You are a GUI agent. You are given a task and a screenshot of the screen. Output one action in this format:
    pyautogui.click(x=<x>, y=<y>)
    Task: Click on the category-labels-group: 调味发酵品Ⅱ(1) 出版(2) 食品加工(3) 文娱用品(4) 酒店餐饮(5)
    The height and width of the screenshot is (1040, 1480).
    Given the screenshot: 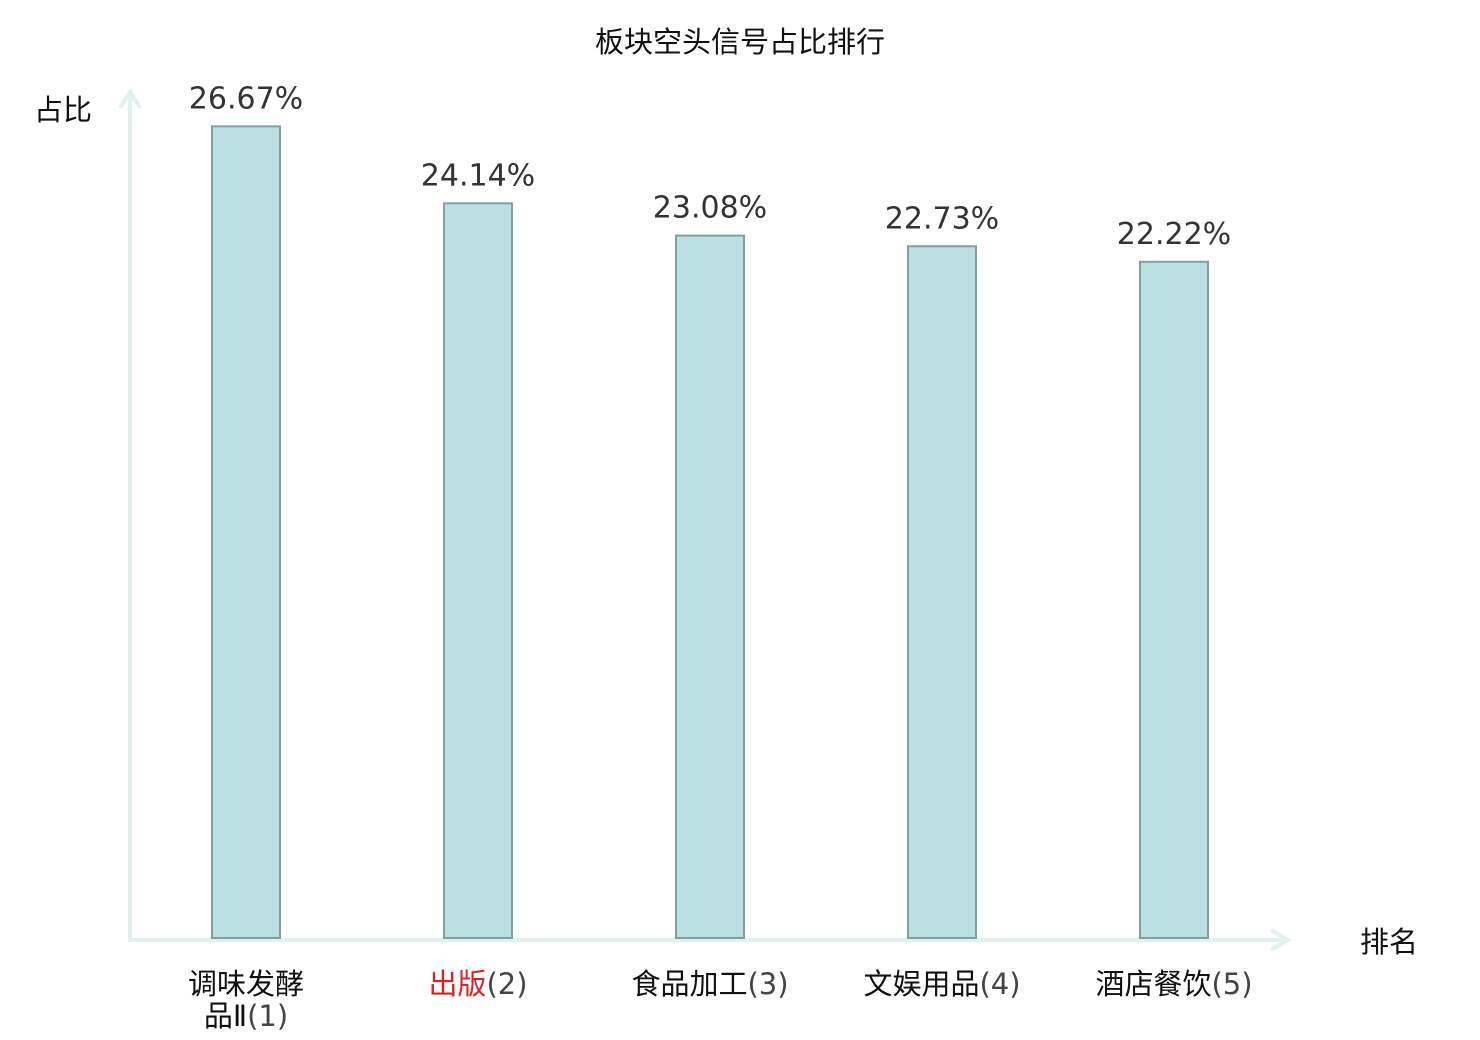 What is the action you would take?
    pyautogui.click(x=720, y=1000)
    